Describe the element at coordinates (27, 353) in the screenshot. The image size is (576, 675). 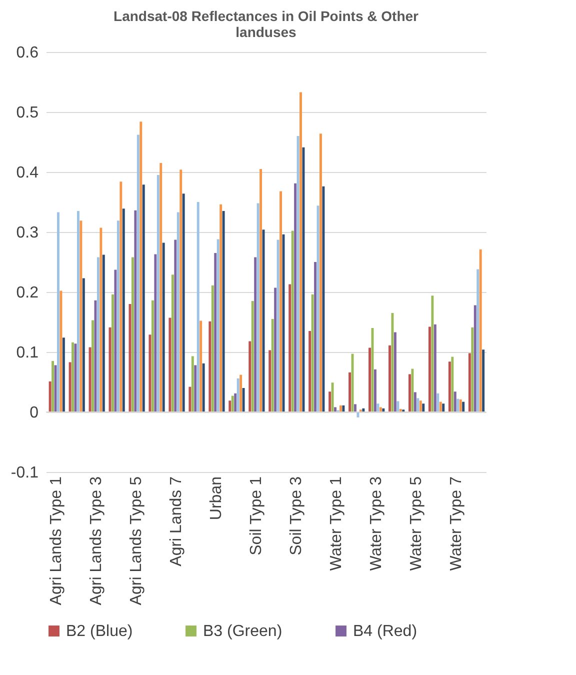
I see `y-tick-label: 0.1` at that location.